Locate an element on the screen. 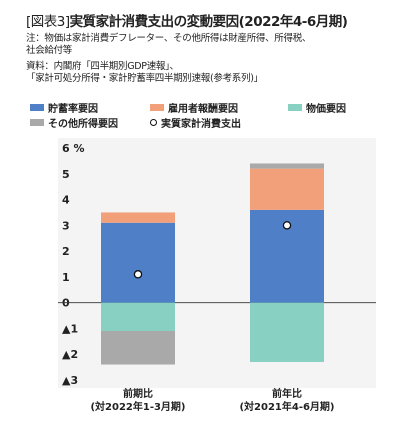  bar-savings is located at coordinates (138, 262).